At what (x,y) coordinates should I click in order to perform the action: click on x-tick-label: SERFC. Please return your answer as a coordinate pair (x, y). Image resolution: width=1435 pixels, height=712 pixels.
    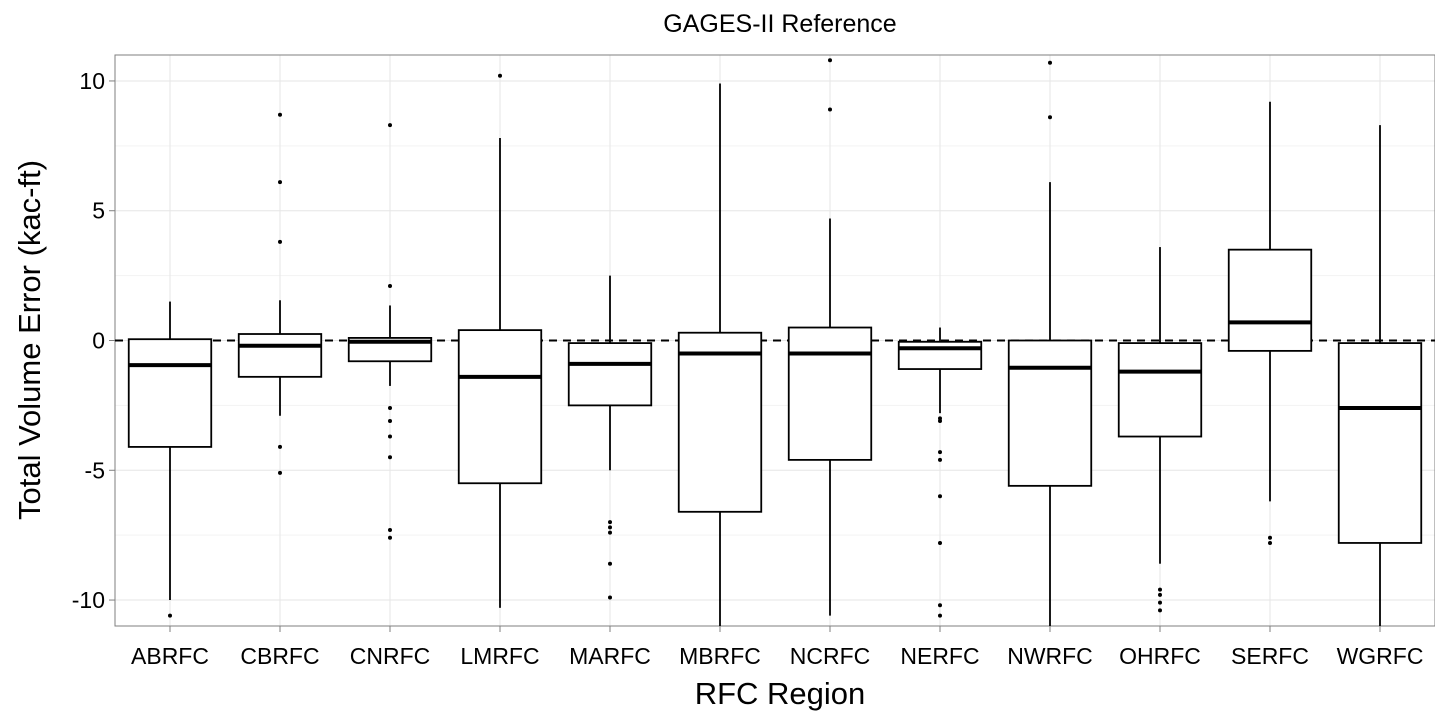
    Looking at the image, I should click on (1270, 656).